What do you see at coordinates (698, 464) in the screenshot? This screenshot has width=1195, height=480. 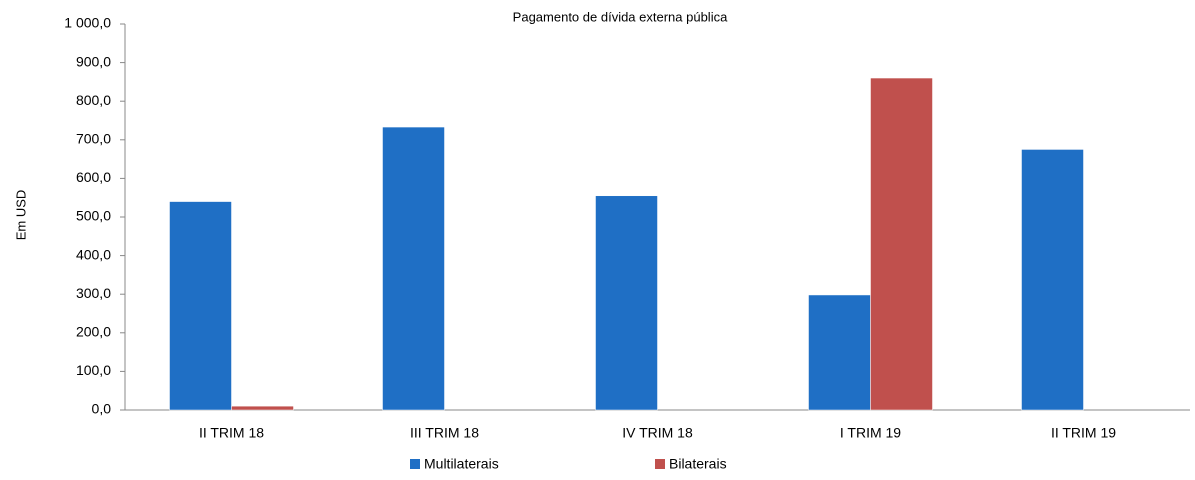 I see `legend-label: Bilaterais` at bounding box center [698, 464].